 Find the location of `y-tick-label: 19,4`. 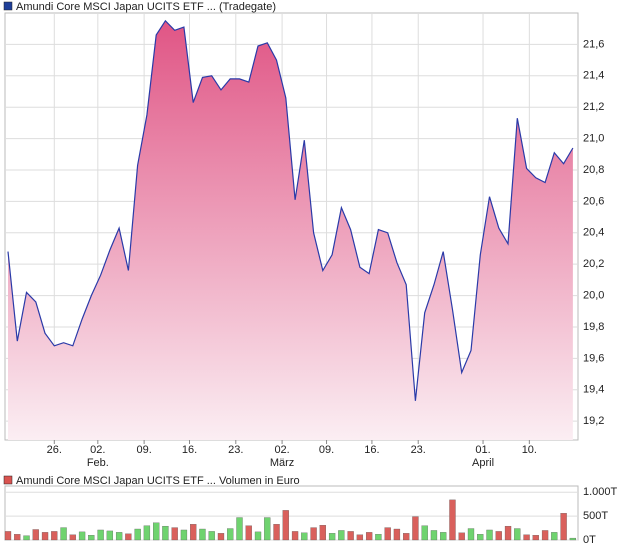

y-tick-label: 19,4 is located at coordinates (593, 390).